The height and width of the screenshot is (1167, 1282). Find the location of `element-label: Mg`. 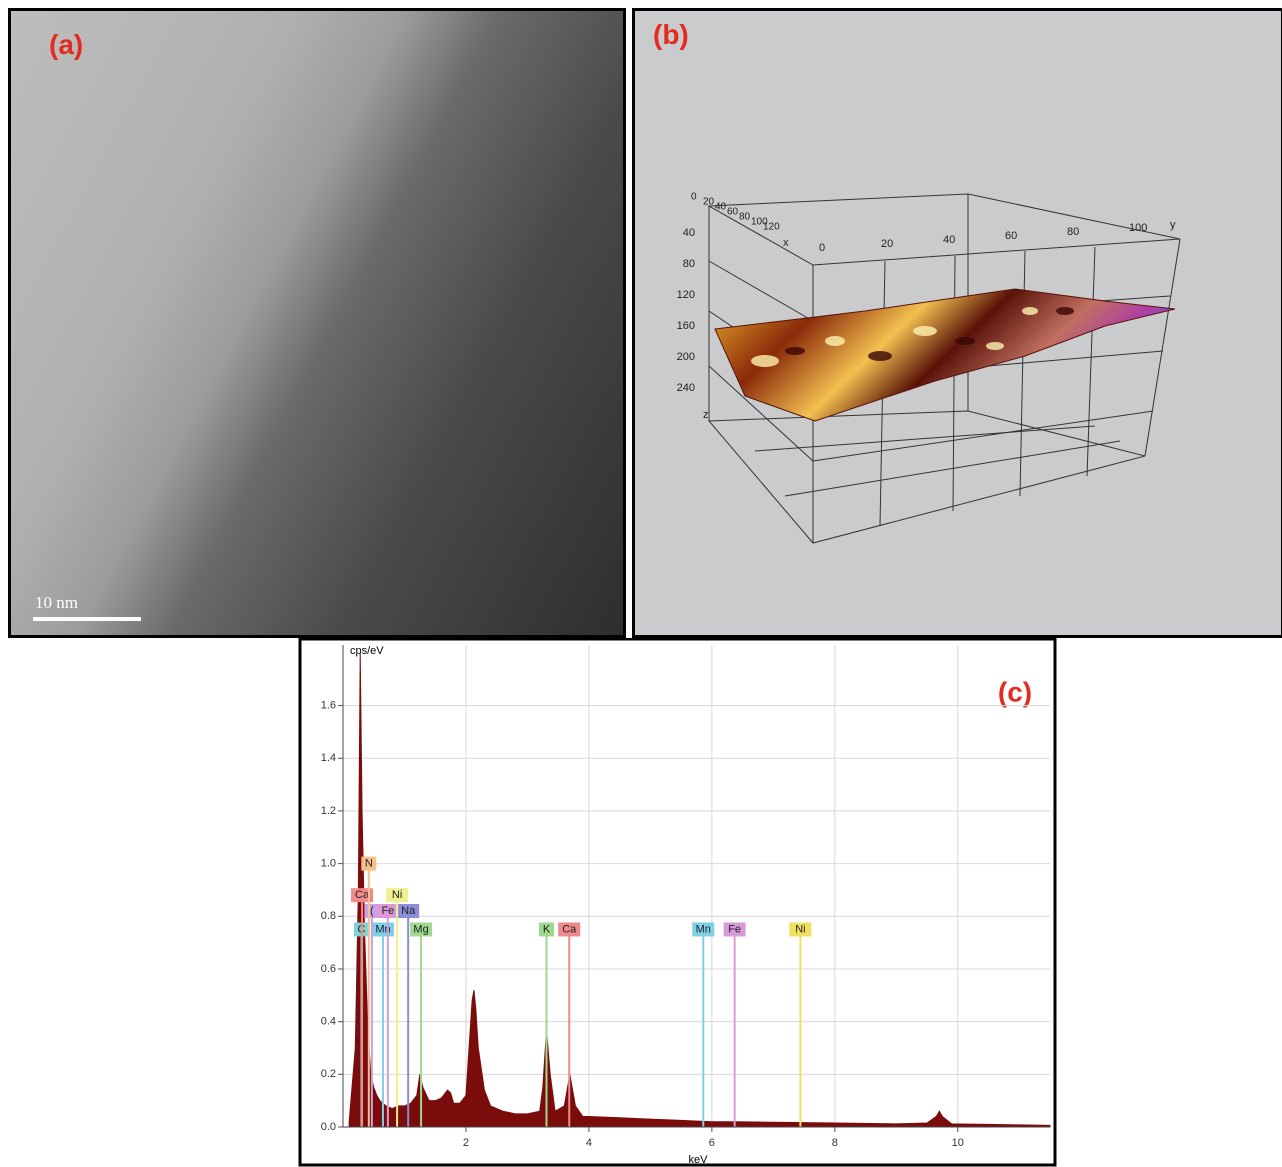

element-label: Mg is located at coordinates (420, 929).